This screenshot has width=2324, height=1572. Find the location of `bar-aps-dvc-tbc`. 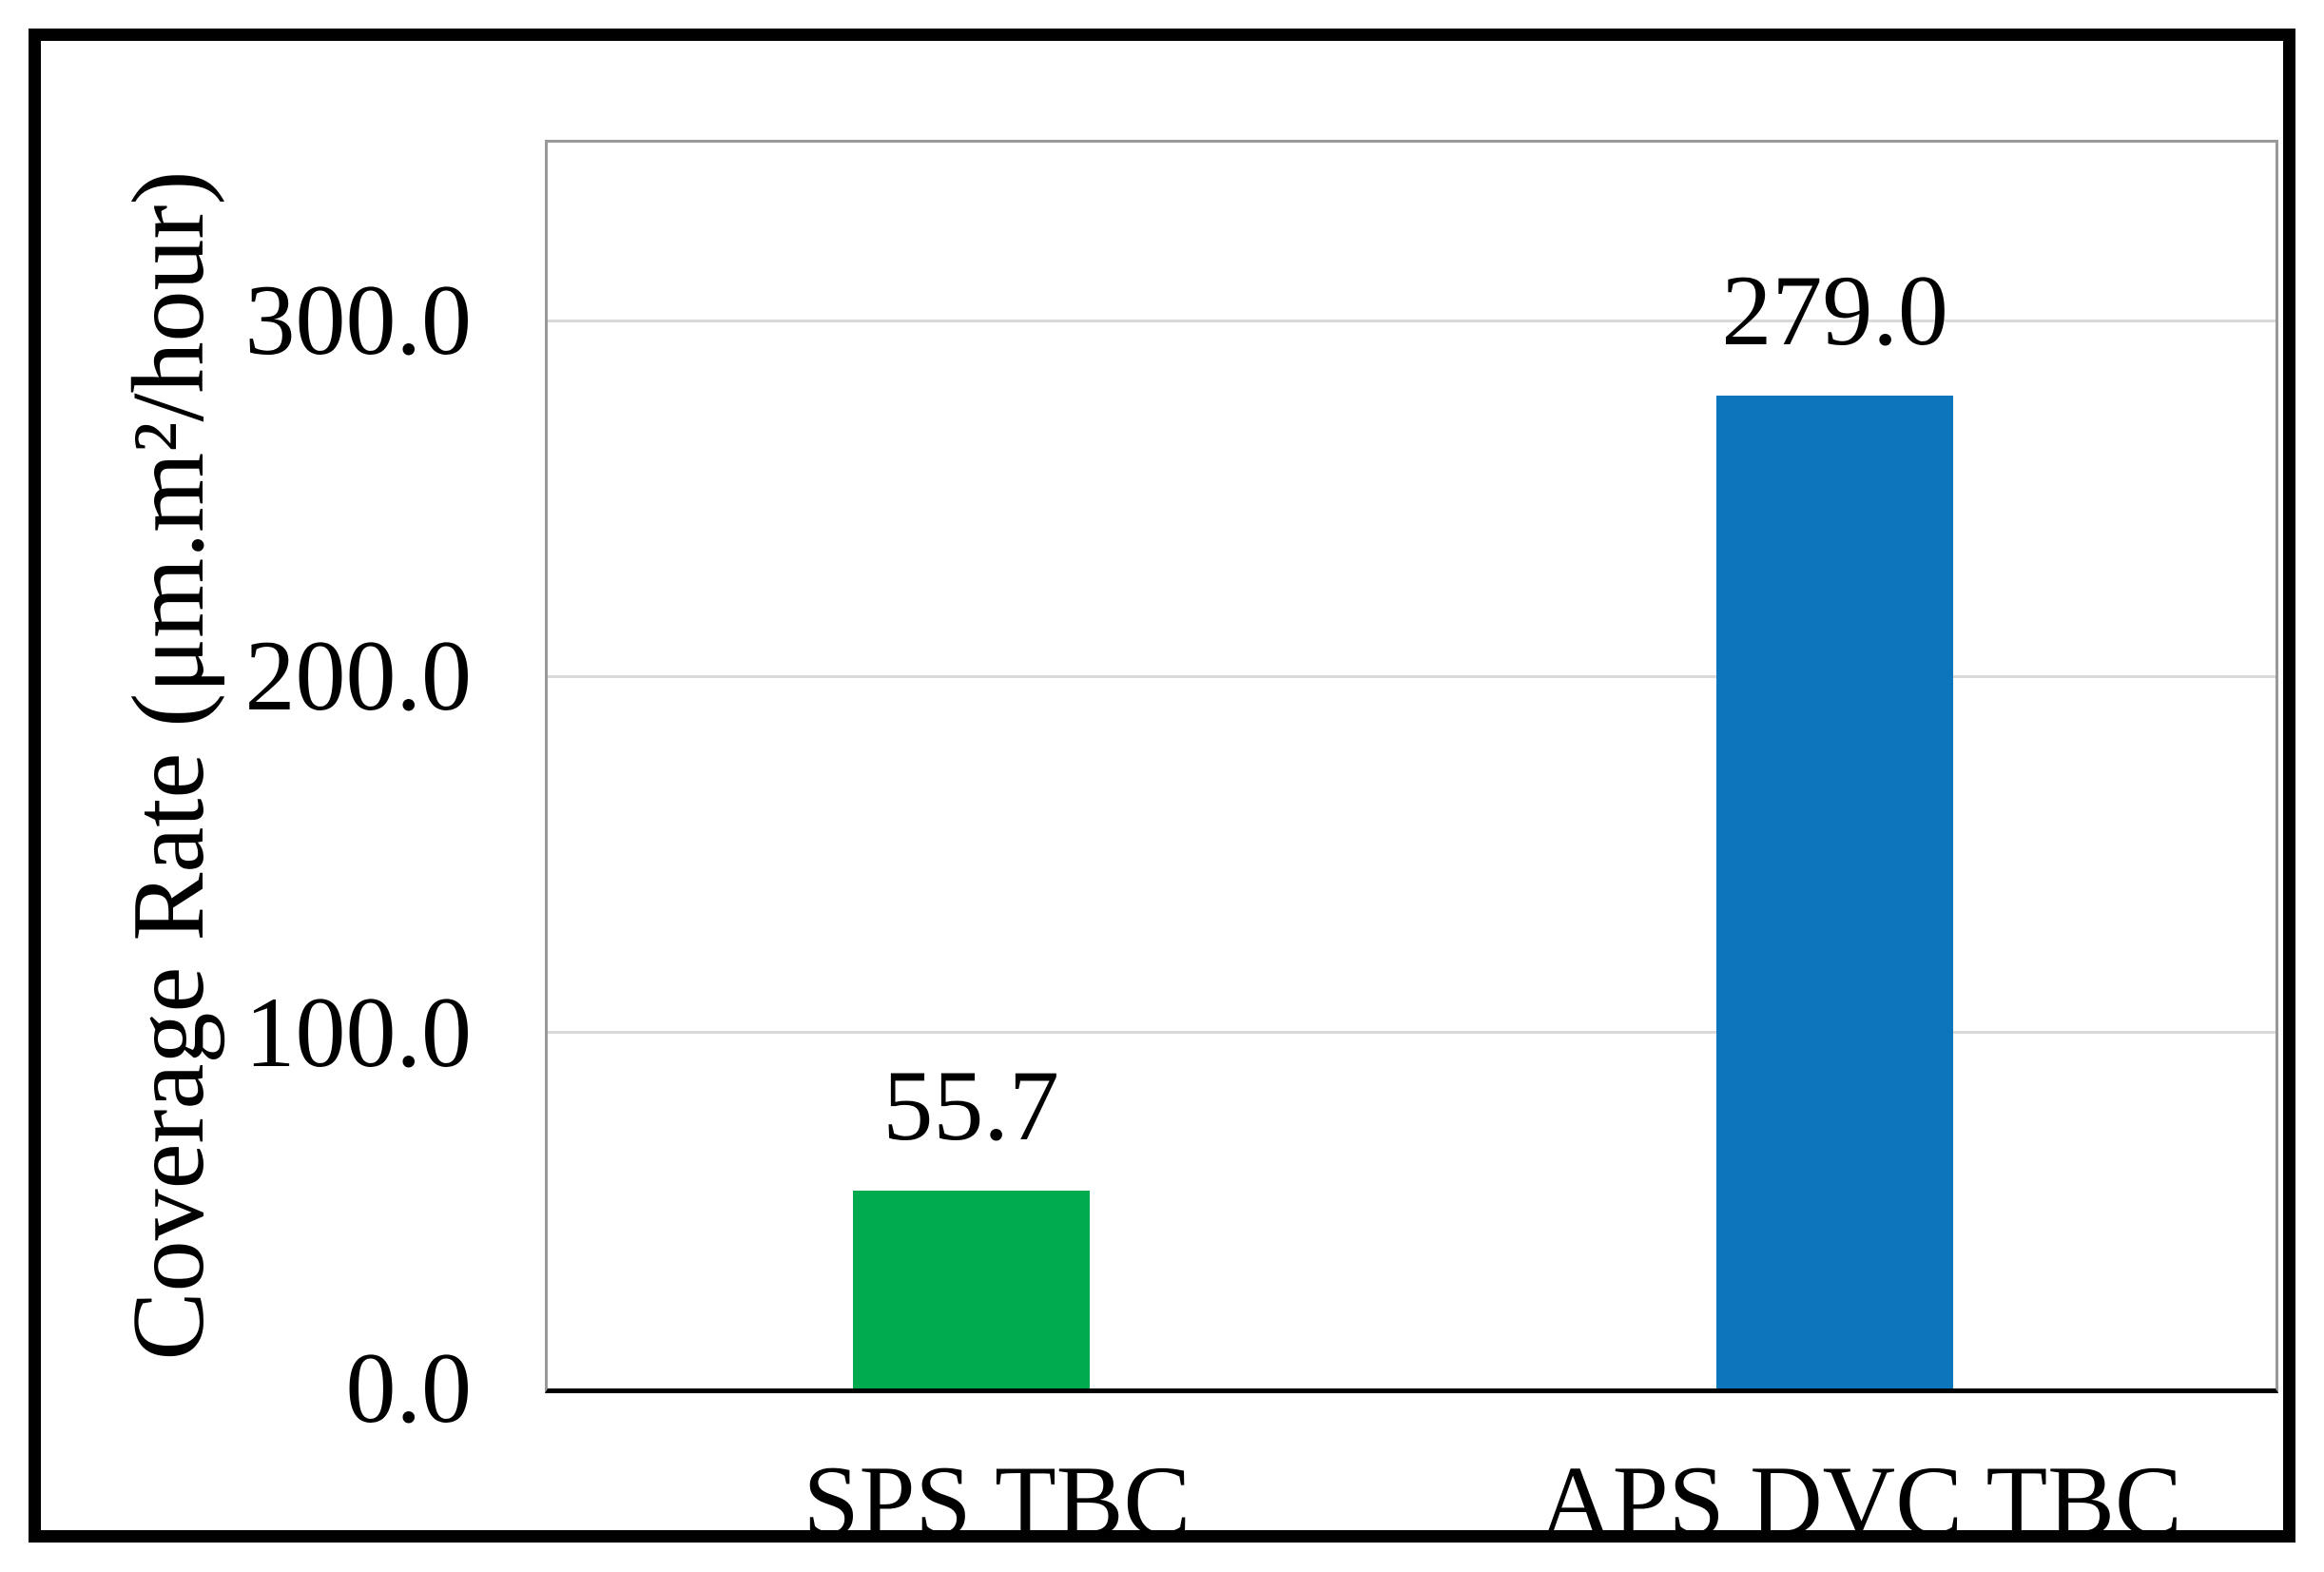

bar-aps-dvc-tbc is located at coordinates (1835, 891).